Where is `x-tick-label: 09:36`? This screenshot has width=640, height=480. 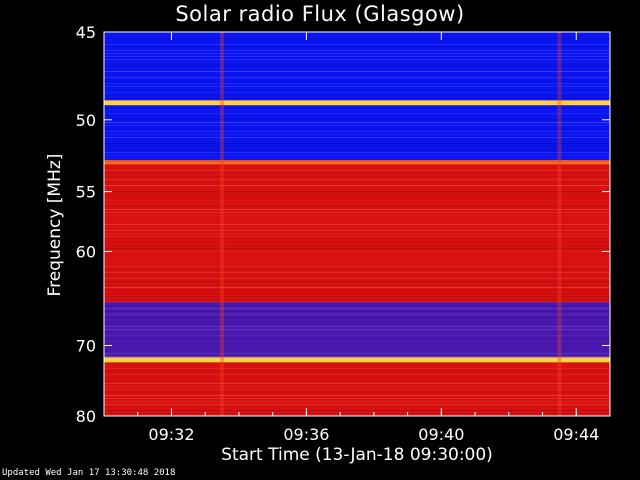
x-tick-label: 09:36 is located at coordinates (306, 434).